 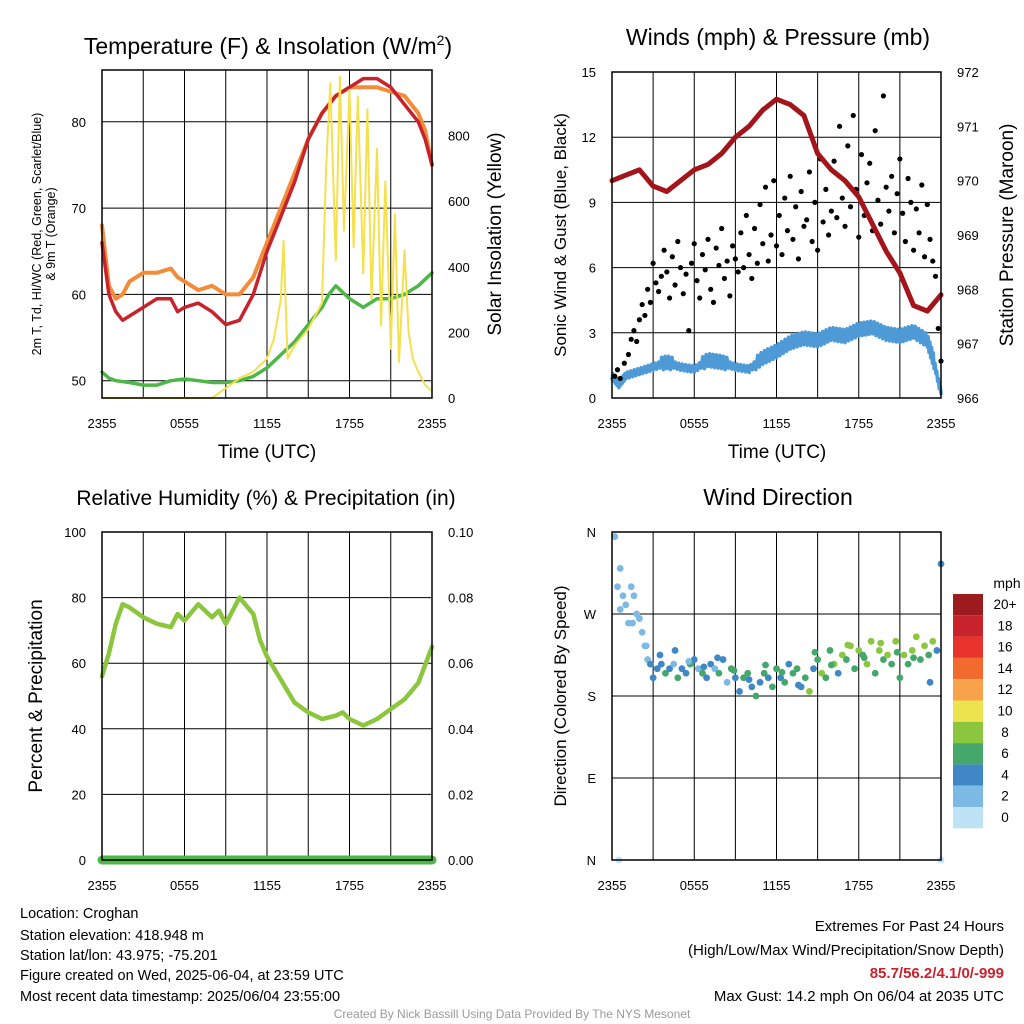 I want to click on y2-tick-label: 972, so click(x=968, y=72).